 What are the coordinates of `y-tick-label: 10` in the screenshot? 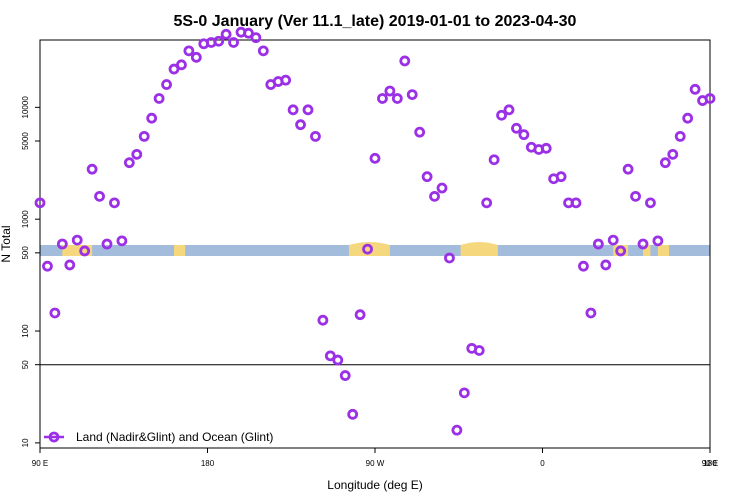 It's located at (25, 442).